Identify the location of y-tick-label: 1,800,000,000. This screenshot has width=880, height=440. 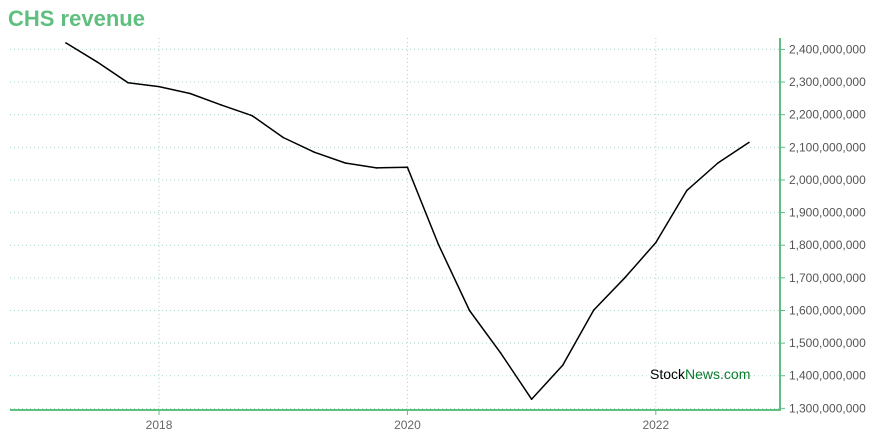
(827, 245).